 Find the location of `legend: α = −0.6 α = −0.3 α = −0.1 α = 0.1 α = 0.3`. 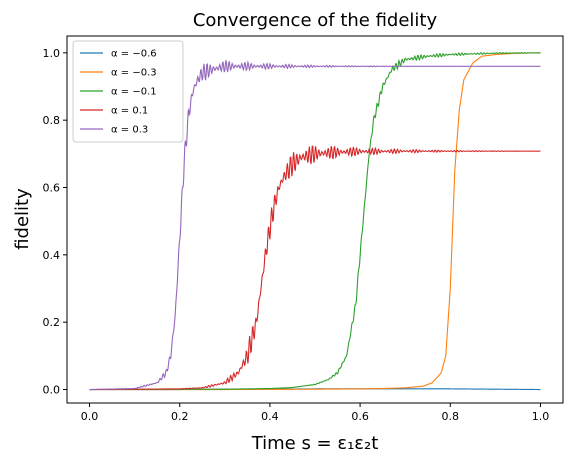

legend: α = −0.6 α = −0.3 α = −0.1 α = 0.1 α = 0.3 is located at coordinates (128, 91).